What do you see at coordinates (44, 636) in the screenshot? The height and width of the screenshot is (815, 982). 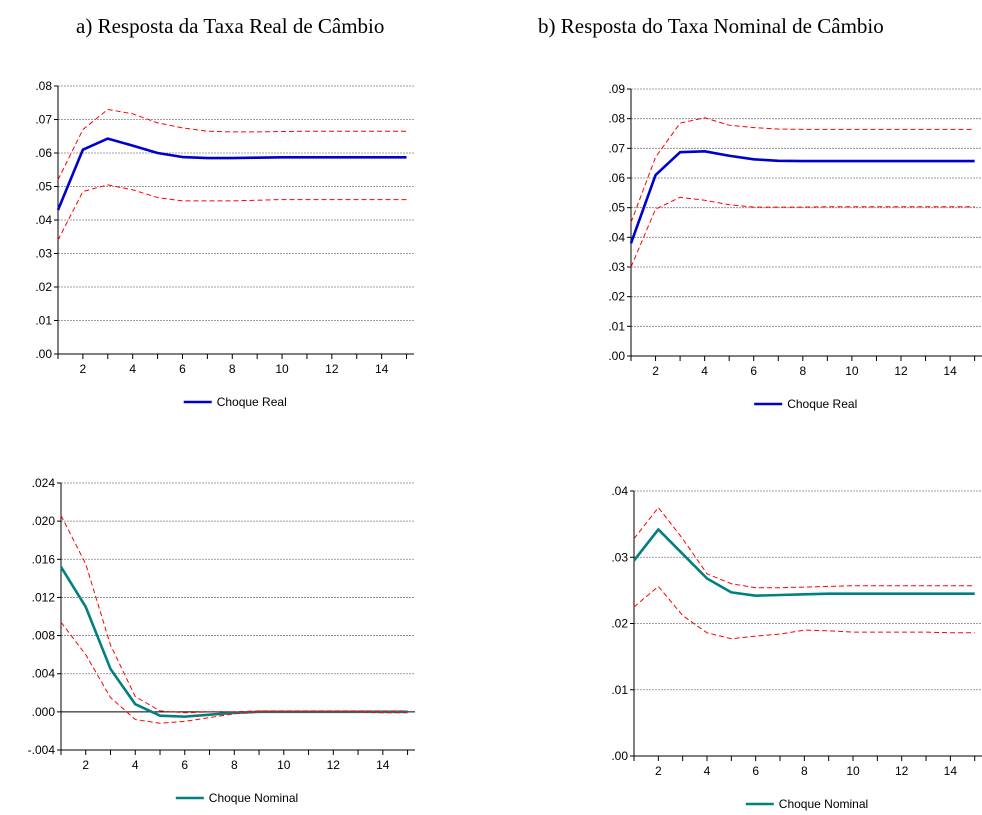 I see `y-tick-label: .008` at bounding box center [44, 636].